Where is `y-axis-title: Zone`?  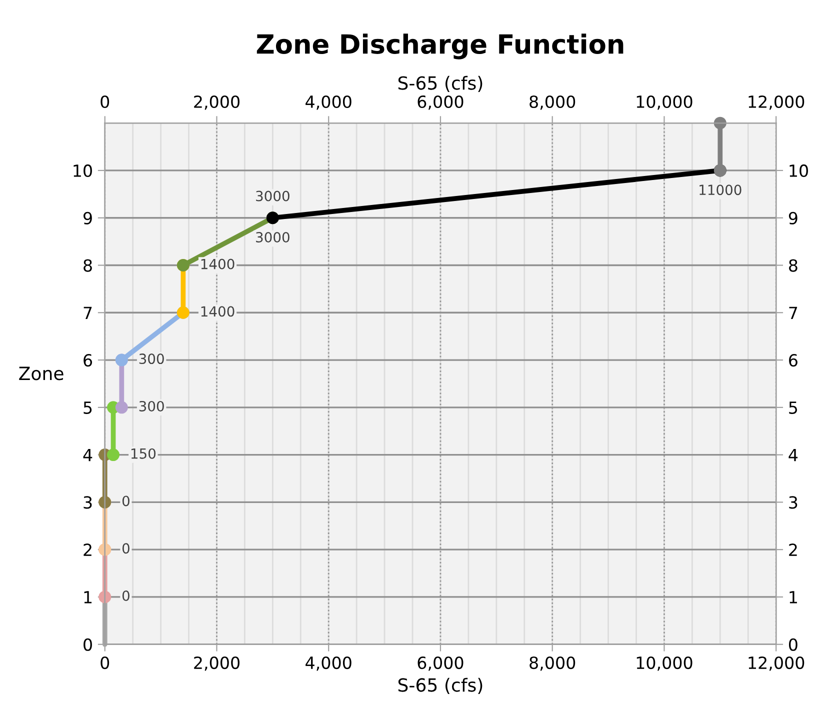
y-axis-title: Zone is located at coordinates (41, 373).